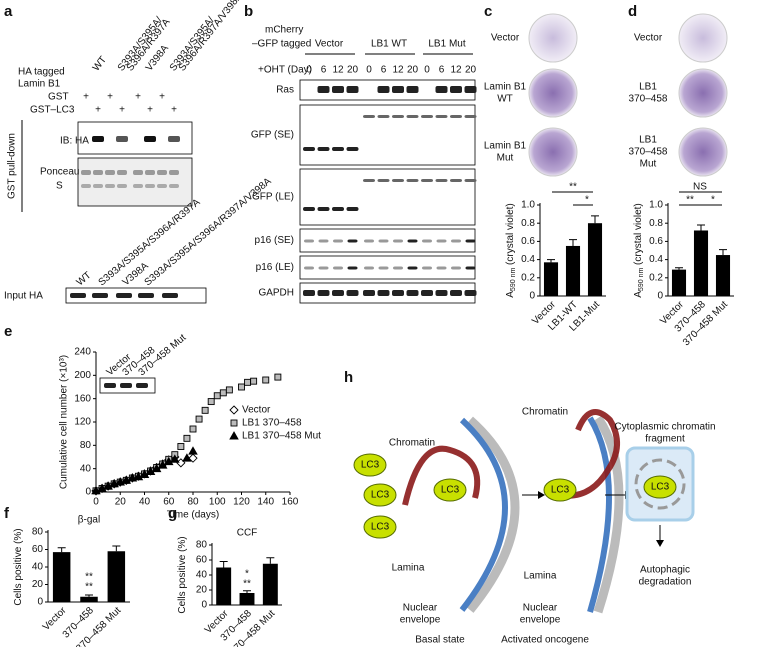 Image resolution: width=757 pixels, height=647 pixels. What do you see at coordinates (285, 90) in the screenshot?
I see `label: Ras` at bounding box center [285, 90].